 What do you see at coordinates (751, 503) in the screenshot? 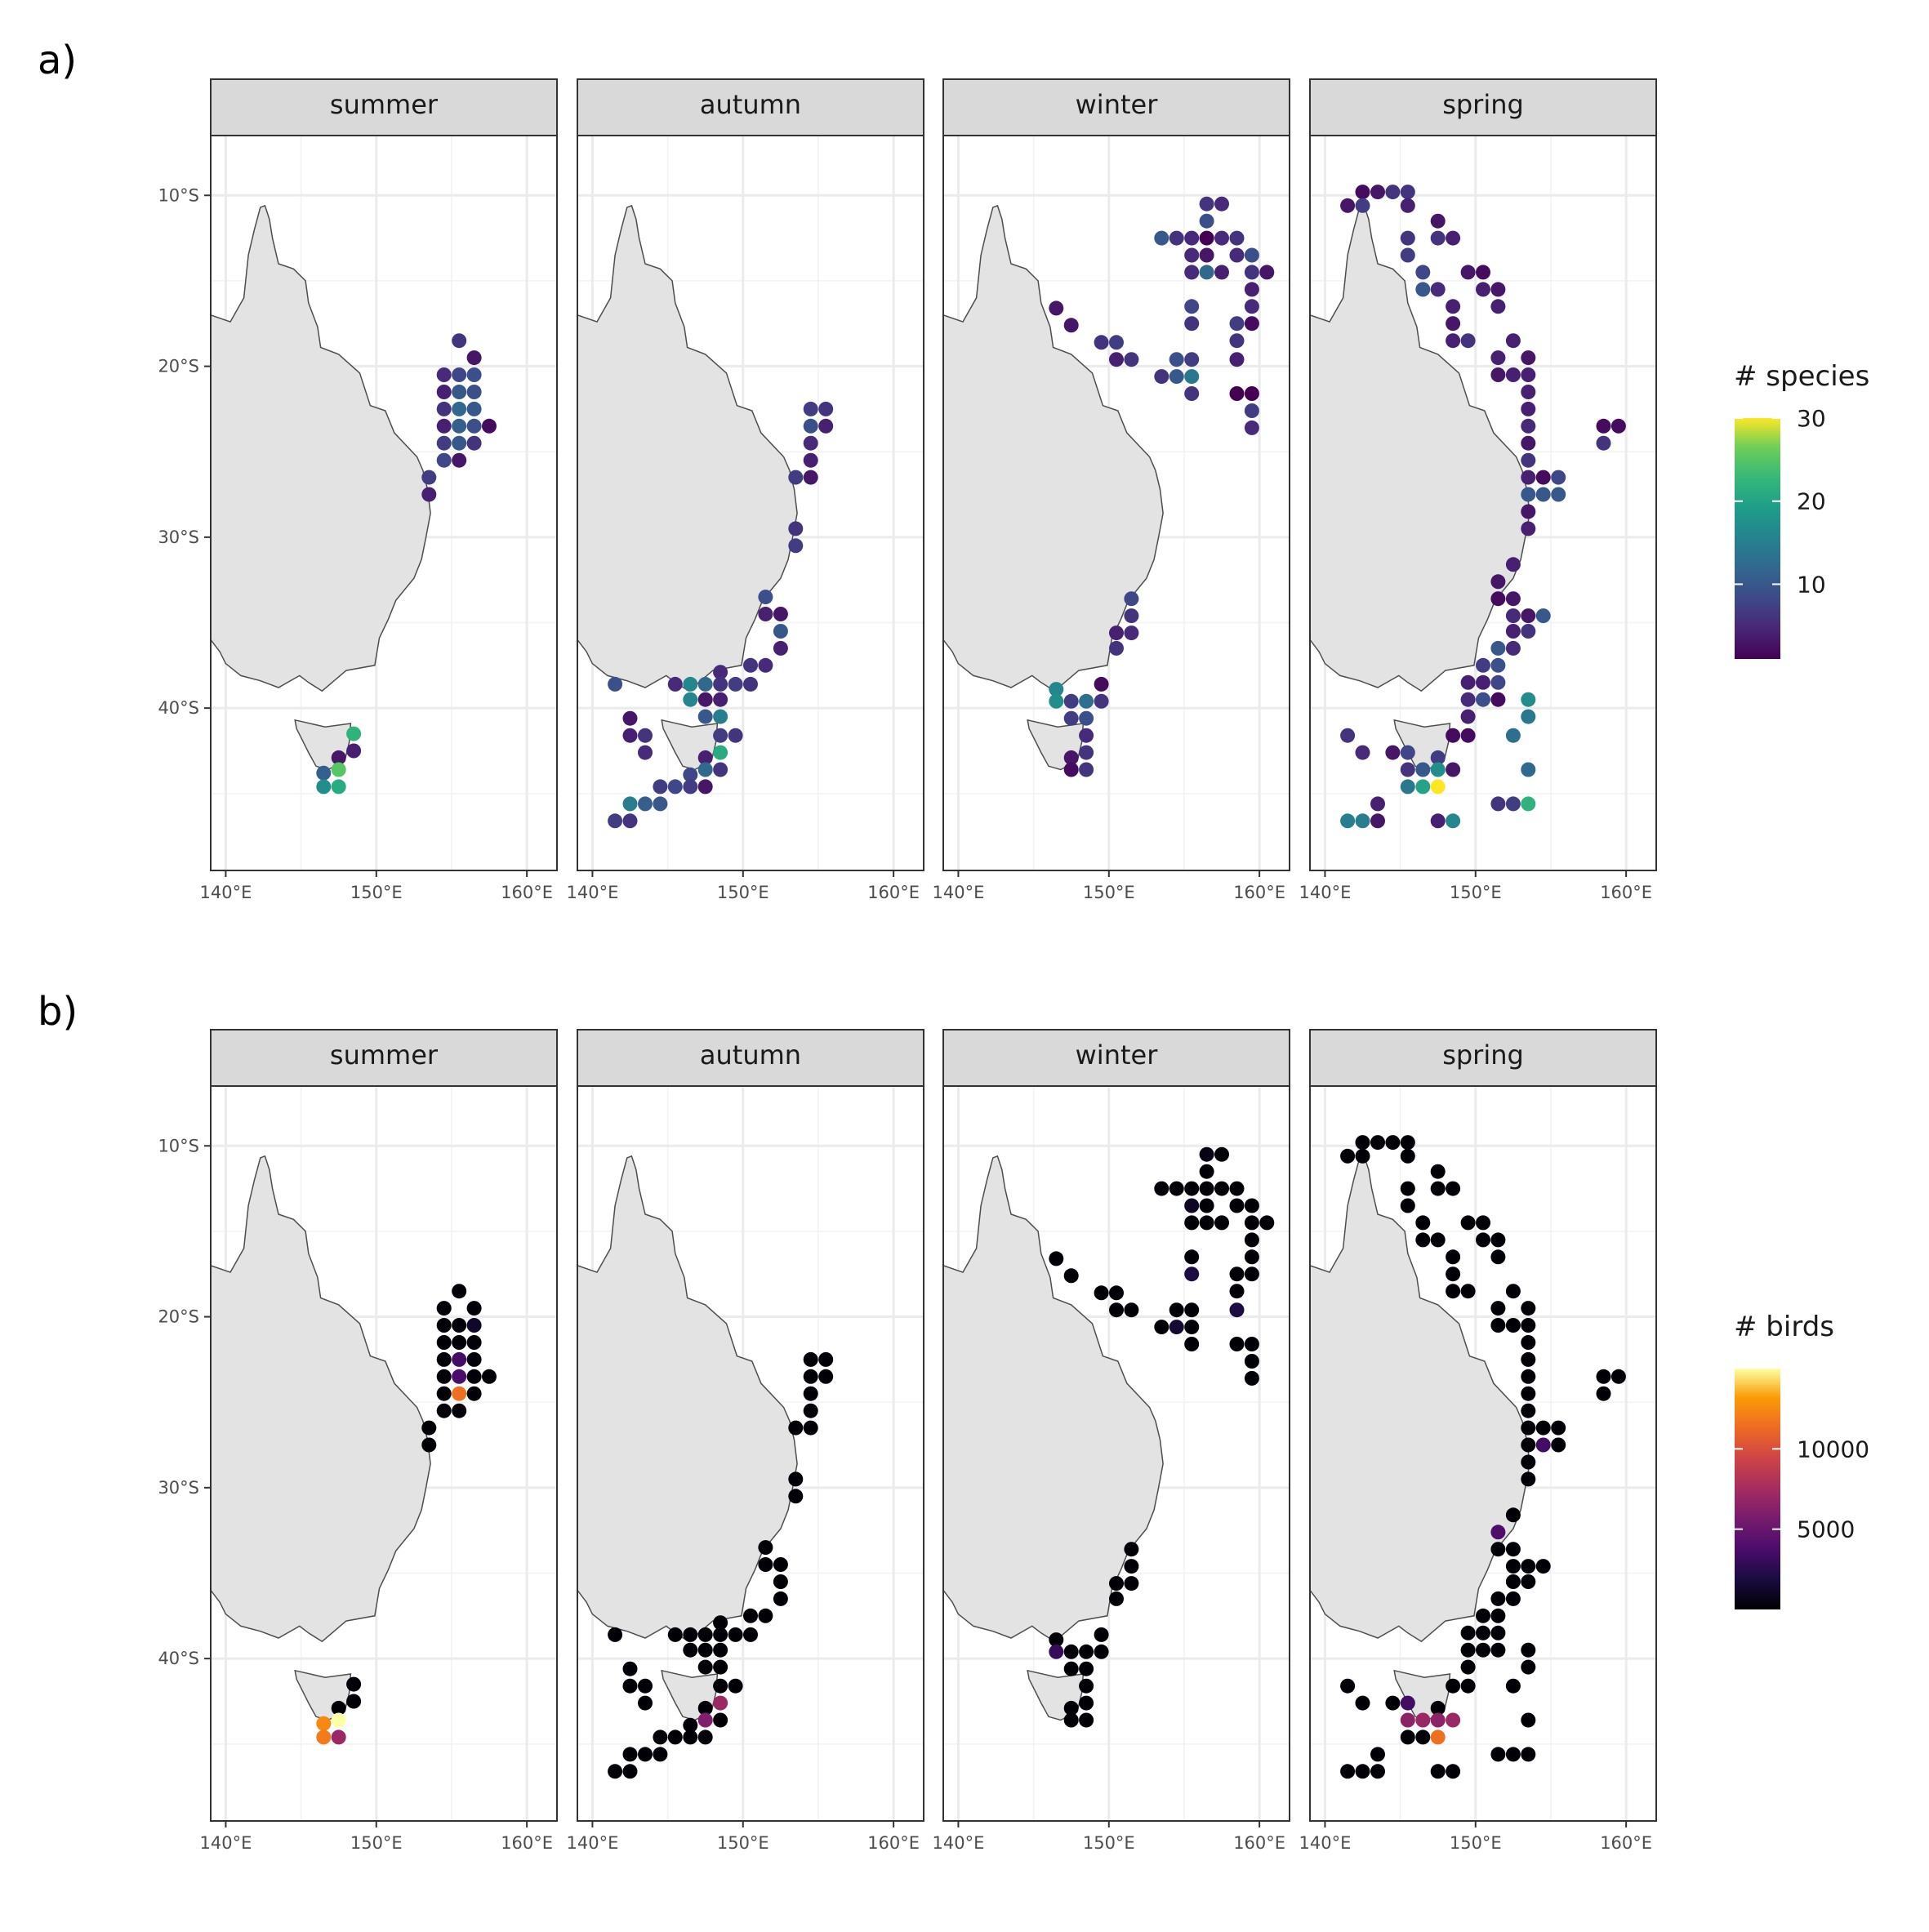
I see `panel-border` at bounding box center [751, 503].